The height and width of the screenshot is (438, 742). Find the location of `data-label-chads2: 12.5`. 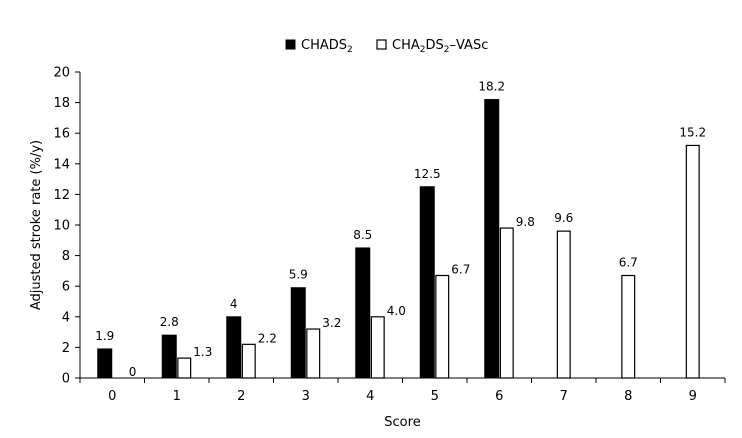

data-label-chads2: 12.5 is located at coordinates (427, 174).